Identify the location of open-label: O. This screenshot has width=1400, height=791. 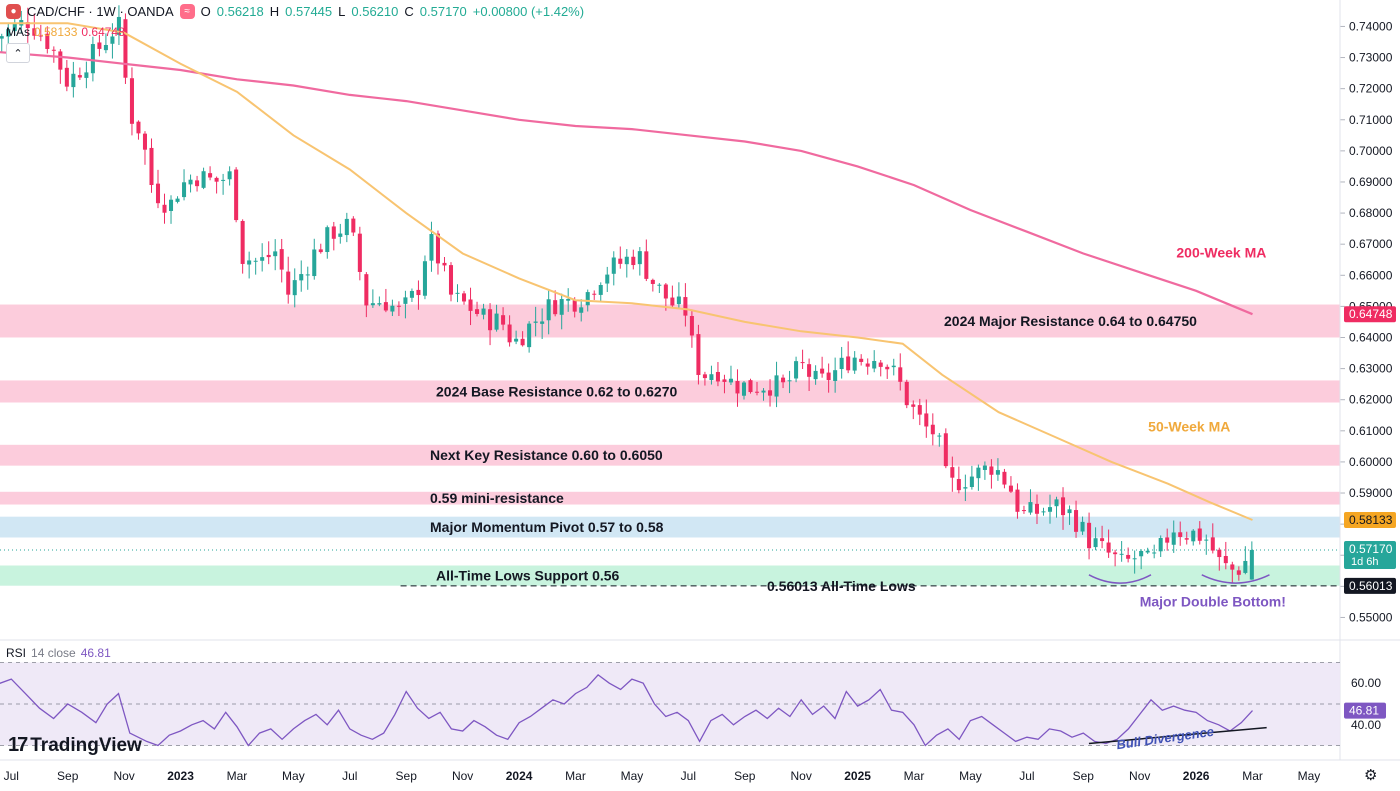
(205, 11).